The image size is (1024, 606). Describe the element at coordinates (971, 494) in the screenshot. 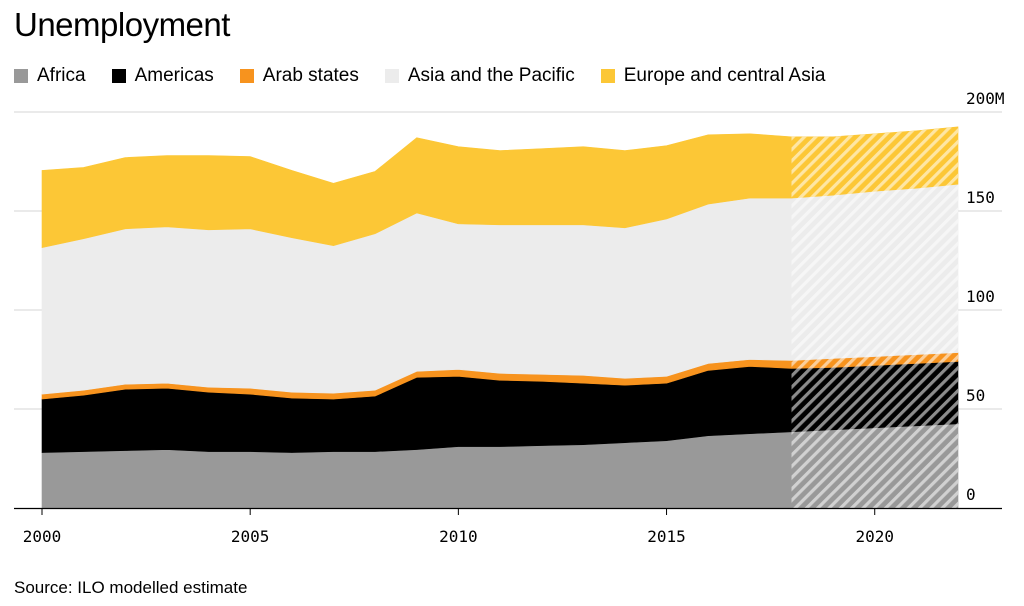

I see `y-tick-label: 0` at that location.